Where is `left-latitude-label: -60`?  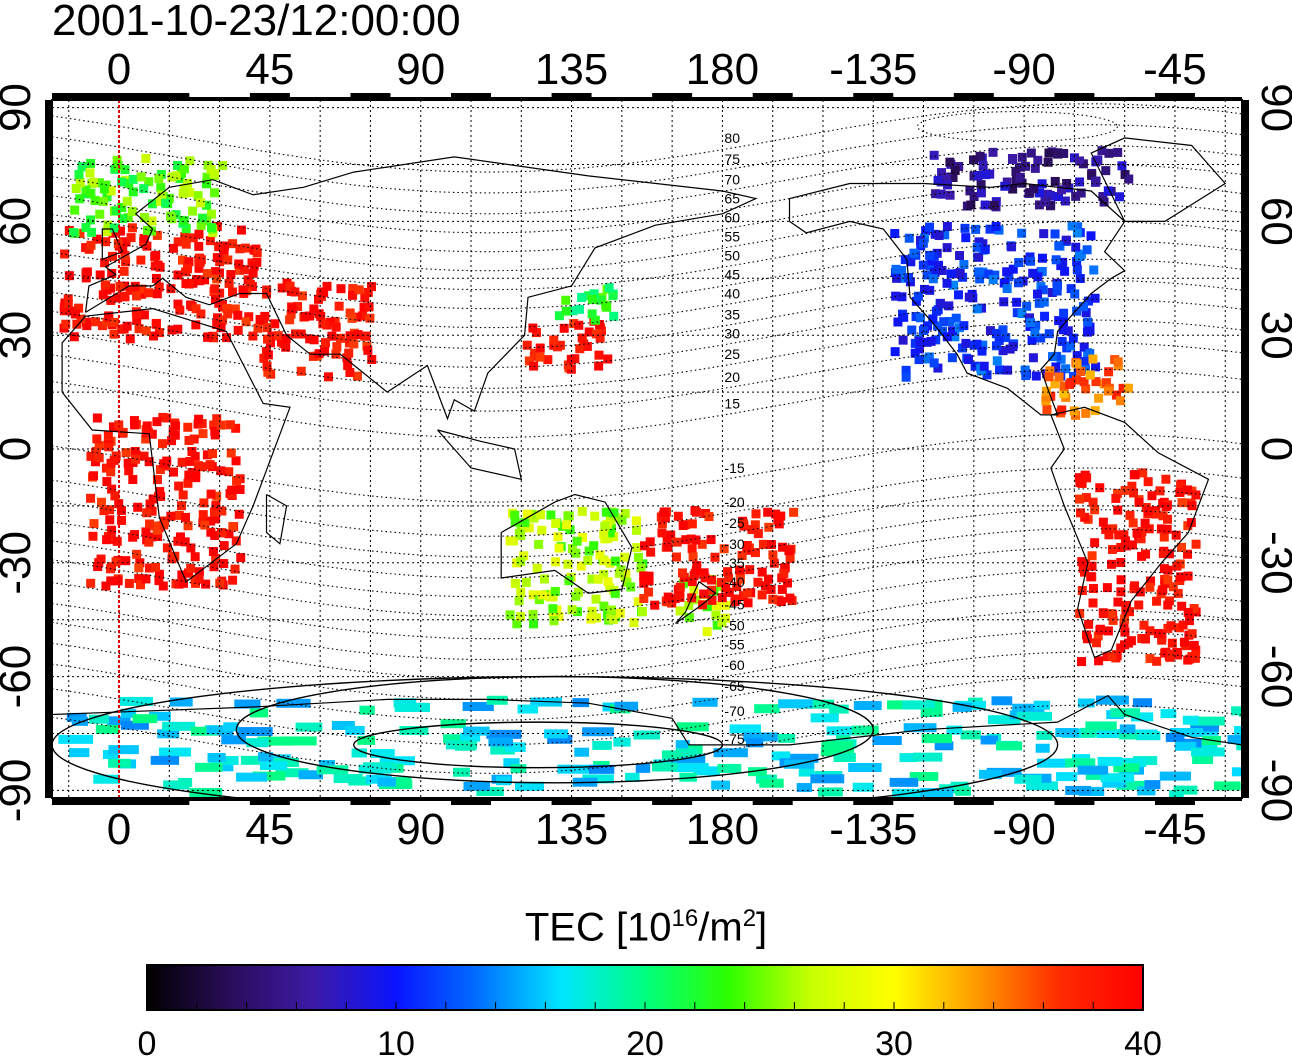
left-latitude-label: -60 is located at coordinates (20, 677).